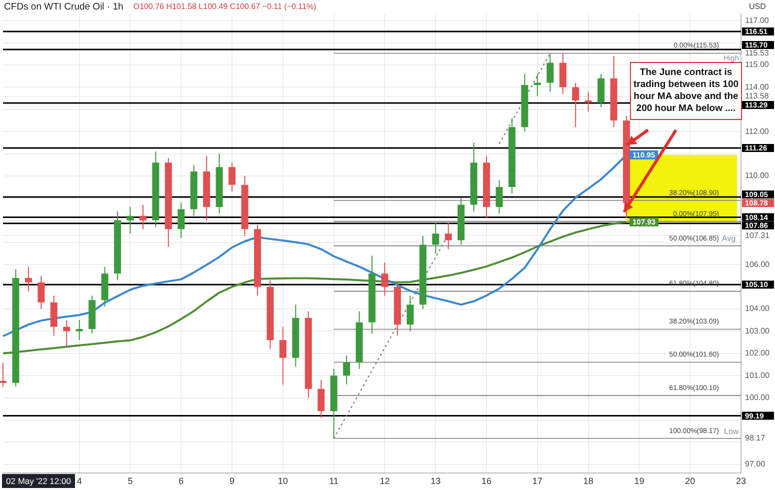  I want to click on y-tick-label: 112.00, so click(757, 131).